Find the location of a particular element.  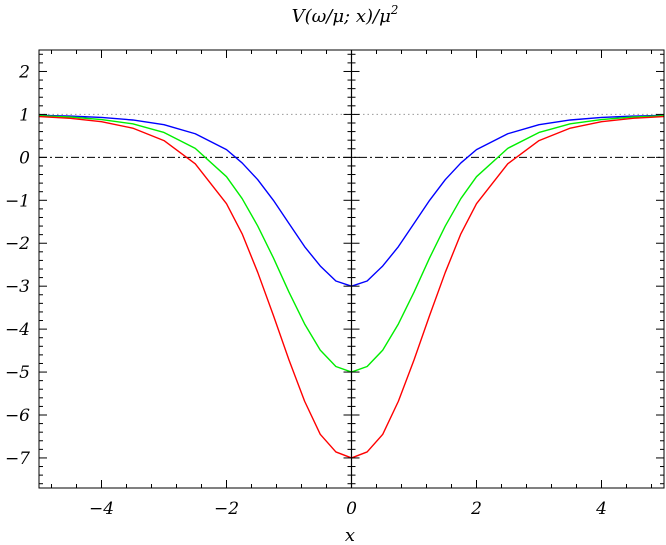

y-tick-label: −4 is located at coordinates (17, 330).